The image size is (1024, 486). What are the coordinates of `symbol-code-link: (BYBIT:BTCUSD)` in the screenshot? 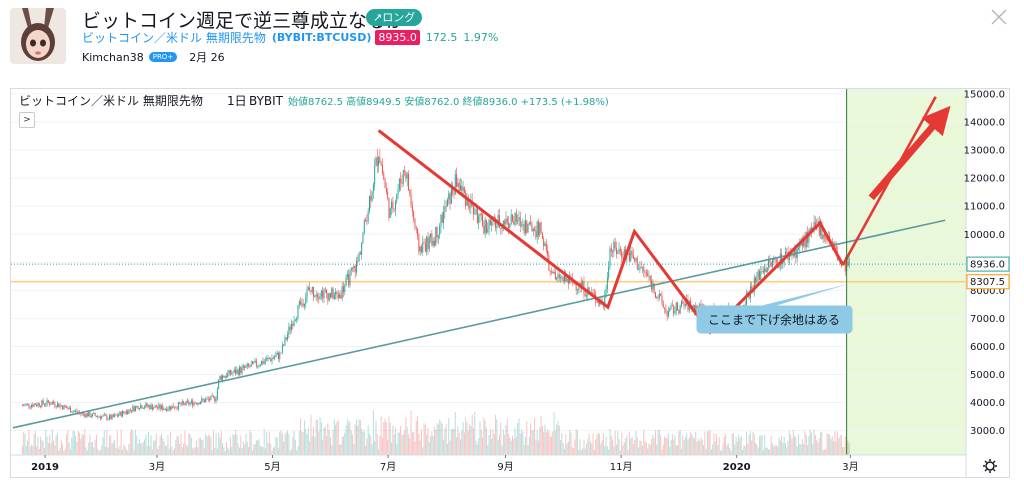 It's located at (321, 37).